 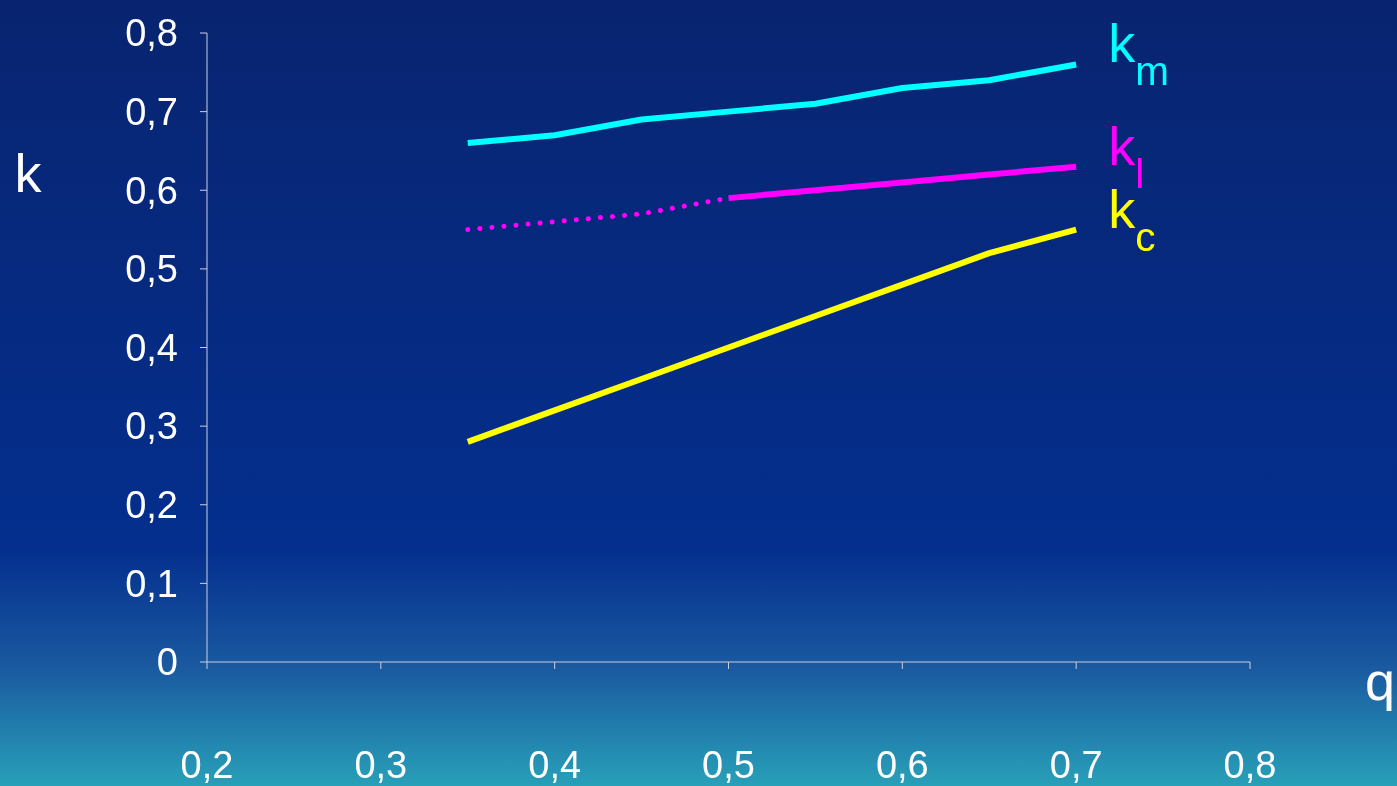 I want to click on x-tick-label: 0,4, so click(x=555, y=765).